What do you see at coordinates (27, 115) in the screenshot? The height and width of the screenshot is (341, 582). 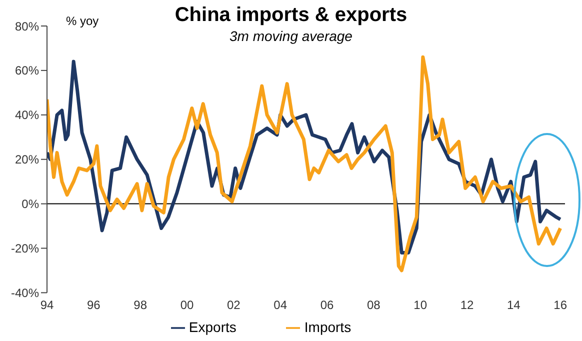 I see `y-tick-label: 40%` at bounding box center [27, 115].